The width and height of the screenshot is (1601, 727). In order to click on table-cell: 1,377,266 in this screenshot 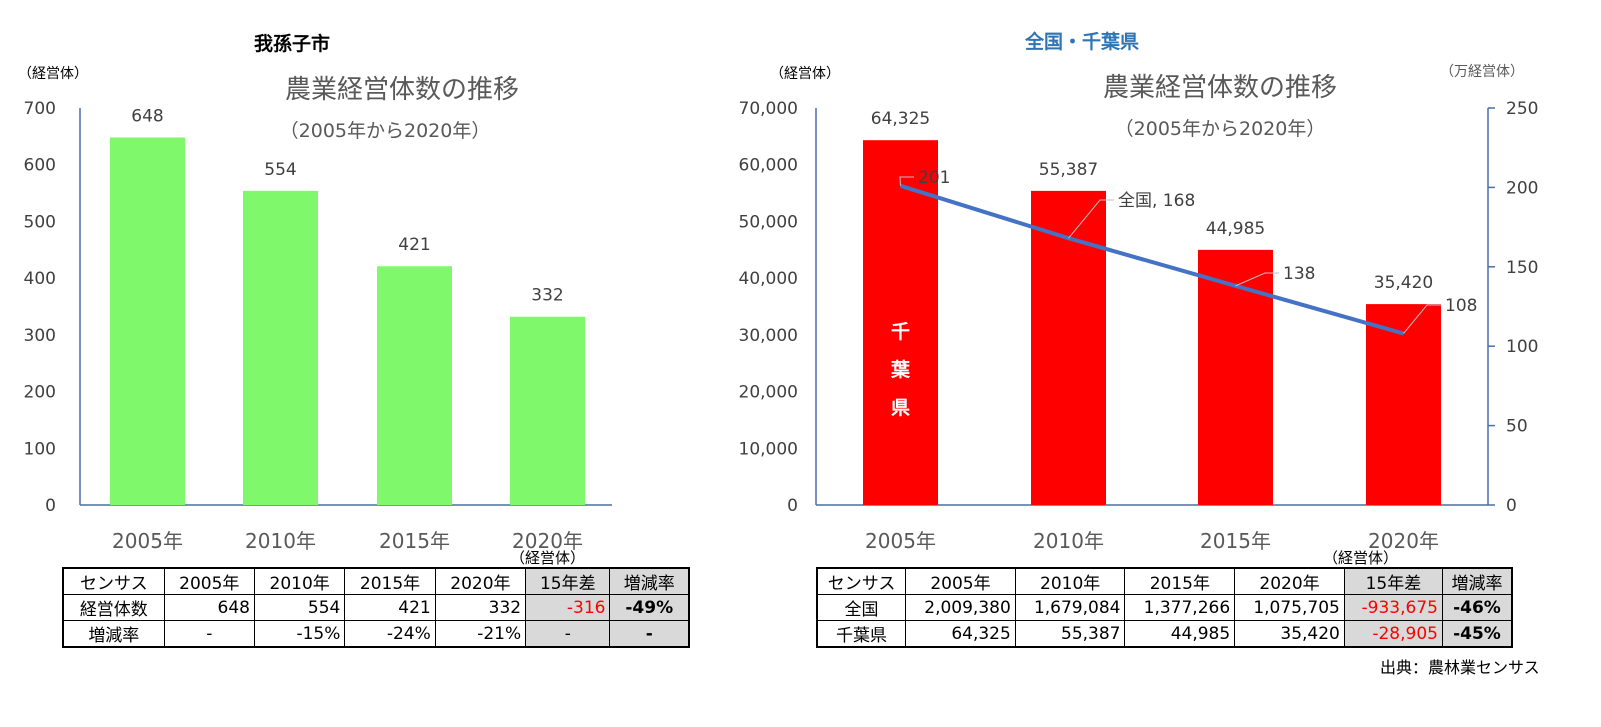, I will do `click(1180, 607)`.